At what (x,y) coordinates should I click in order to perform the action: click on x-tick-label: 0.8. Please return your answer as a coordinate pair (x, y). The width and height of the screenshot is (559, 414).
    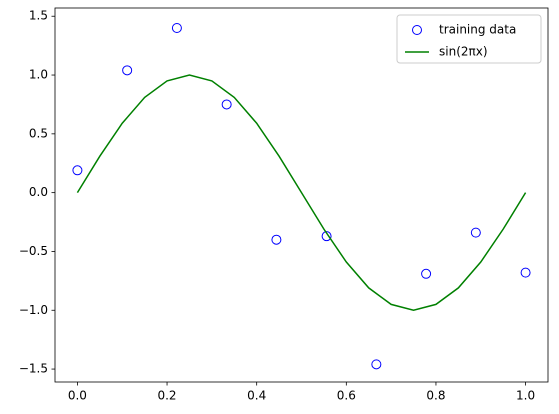
    Looking at the image, I should click on (435, 396).